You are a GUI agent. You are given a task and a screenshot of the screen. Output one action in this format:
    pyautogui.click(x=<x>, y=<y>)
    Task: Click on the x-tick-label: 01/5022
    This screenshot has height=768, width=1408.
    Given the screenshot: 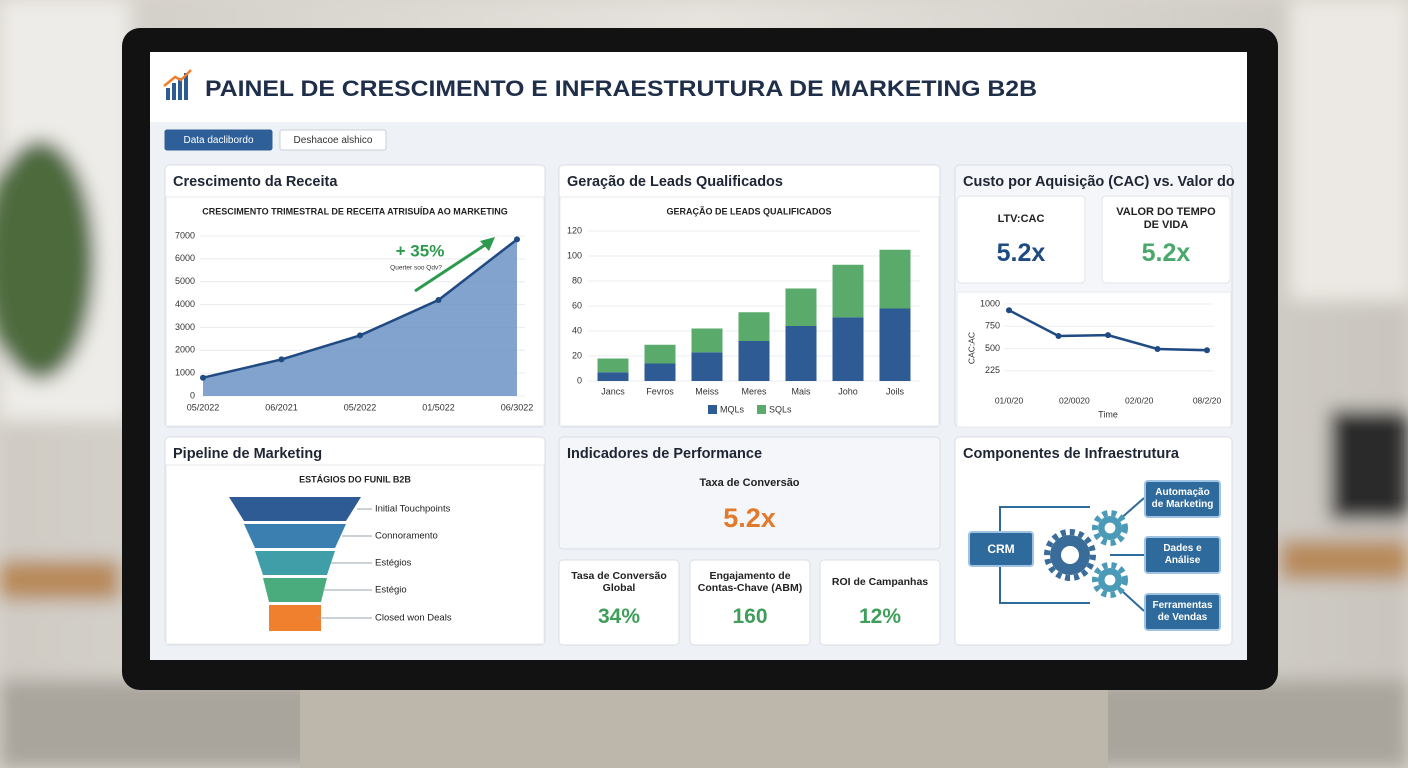 What is the action you would take?
    pyautogui.click(x=438, y=407)
    